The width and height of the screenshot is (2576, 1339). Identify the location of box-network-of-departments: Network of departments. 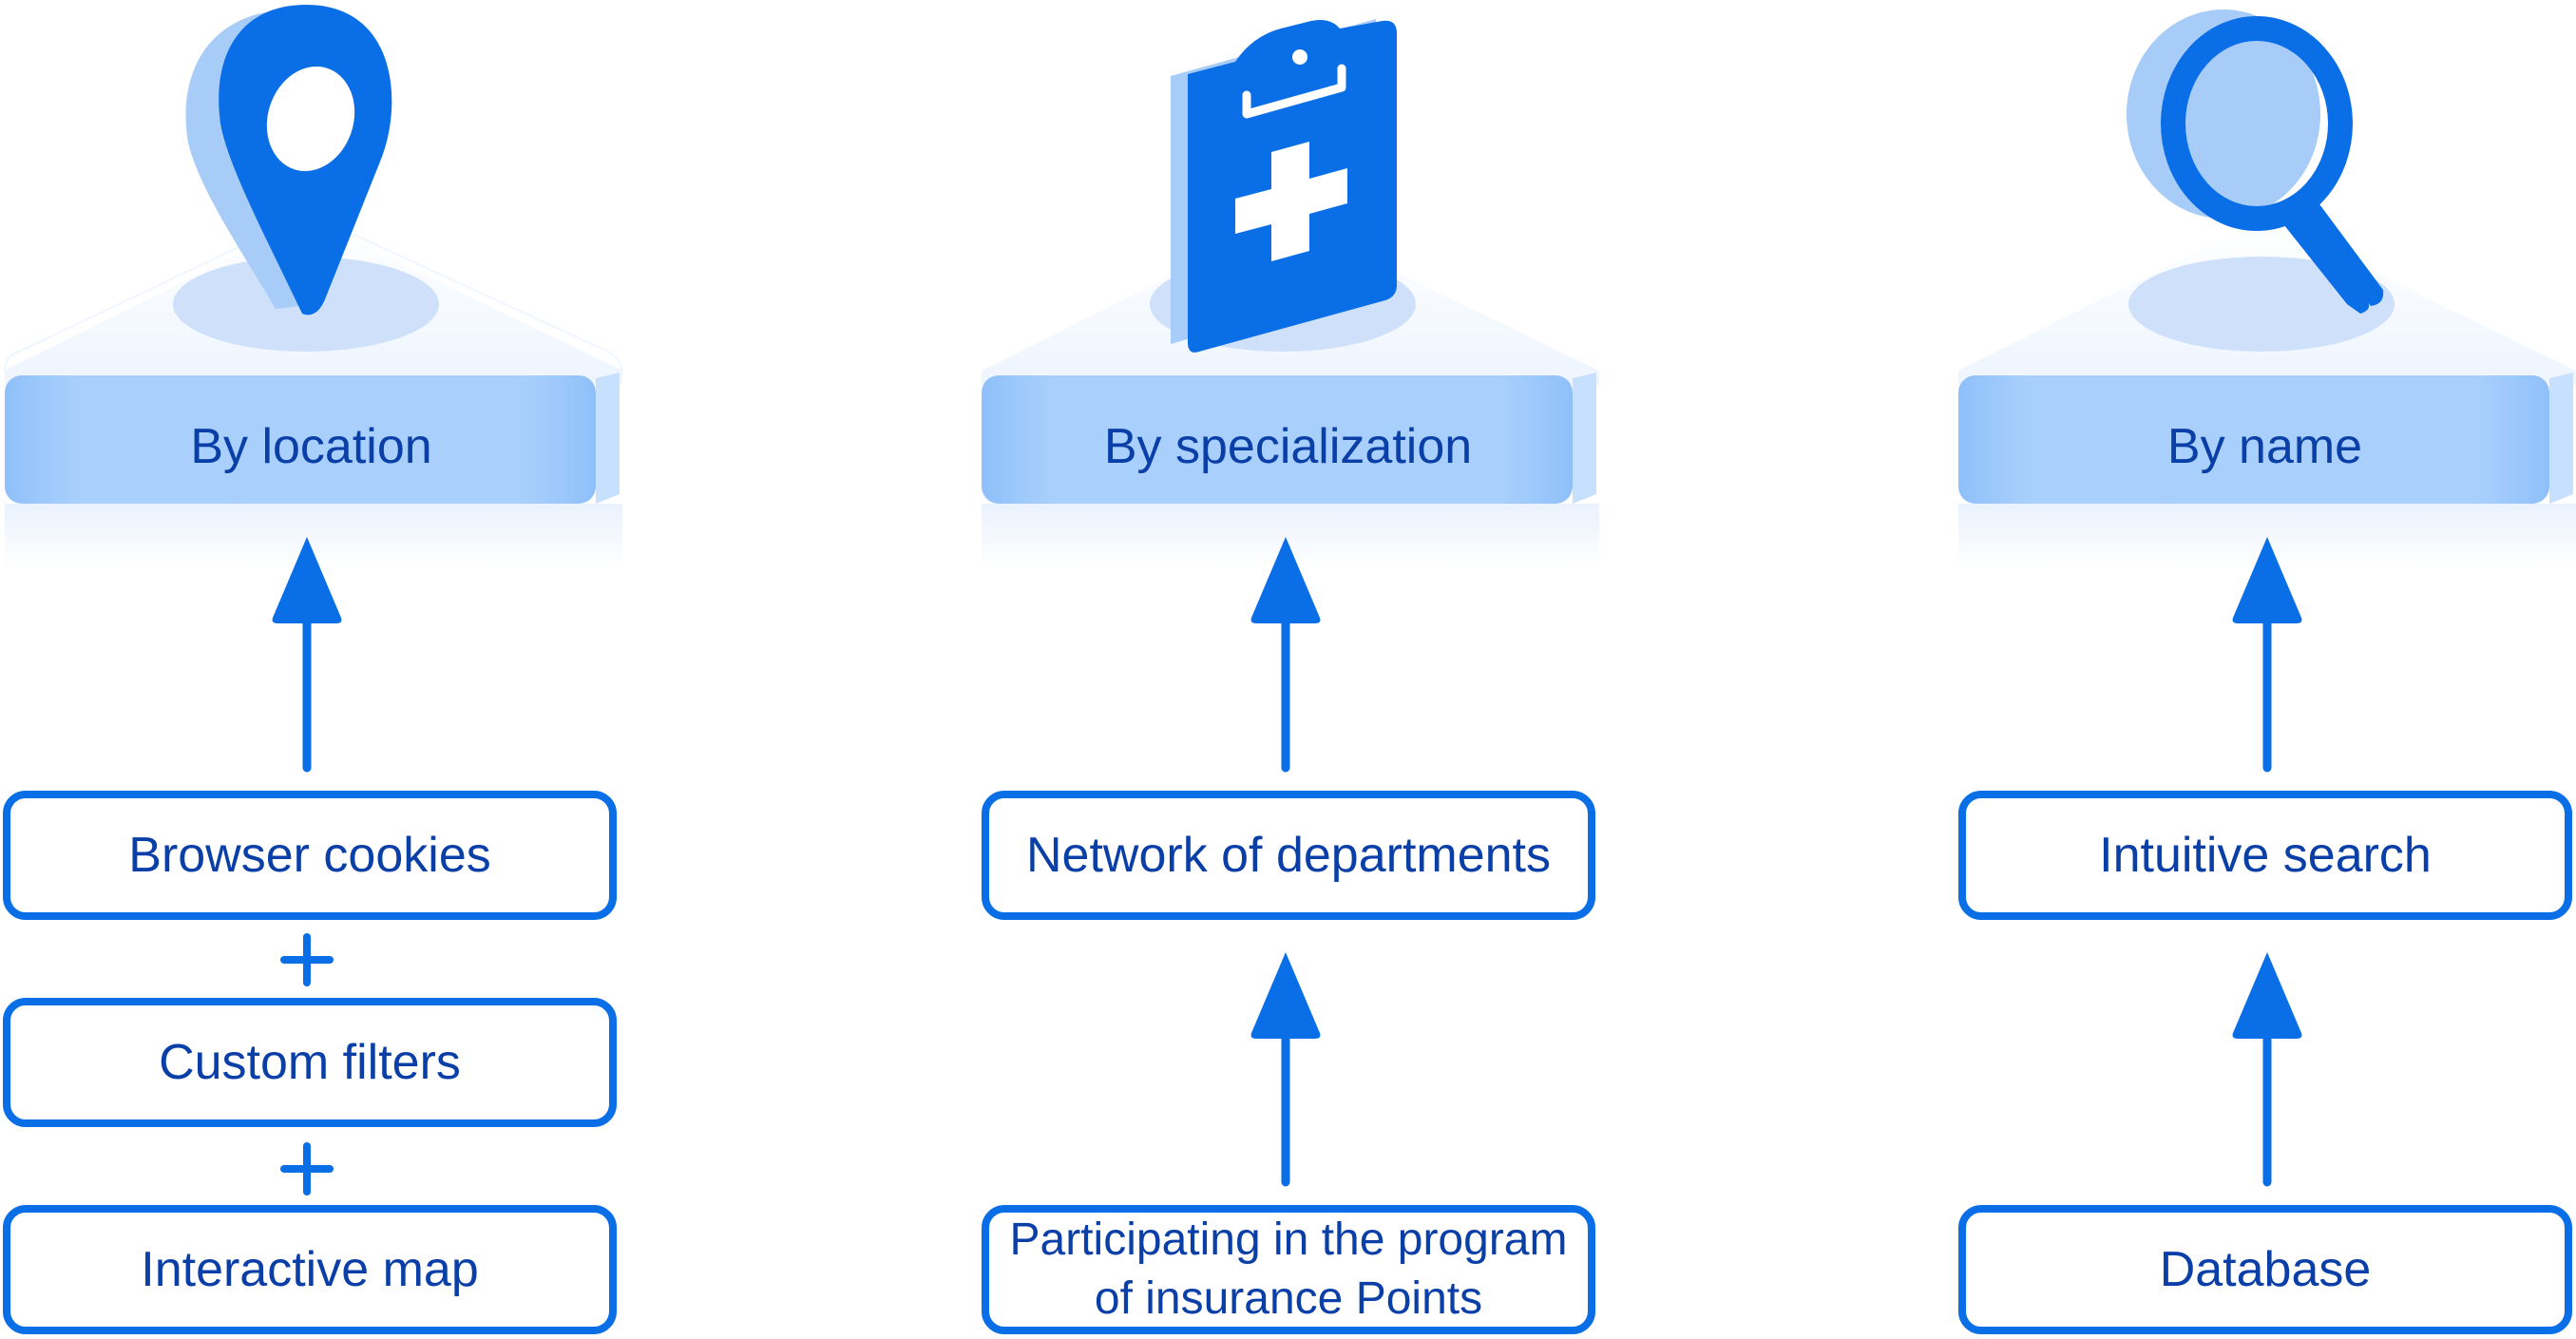
(1288, 855).